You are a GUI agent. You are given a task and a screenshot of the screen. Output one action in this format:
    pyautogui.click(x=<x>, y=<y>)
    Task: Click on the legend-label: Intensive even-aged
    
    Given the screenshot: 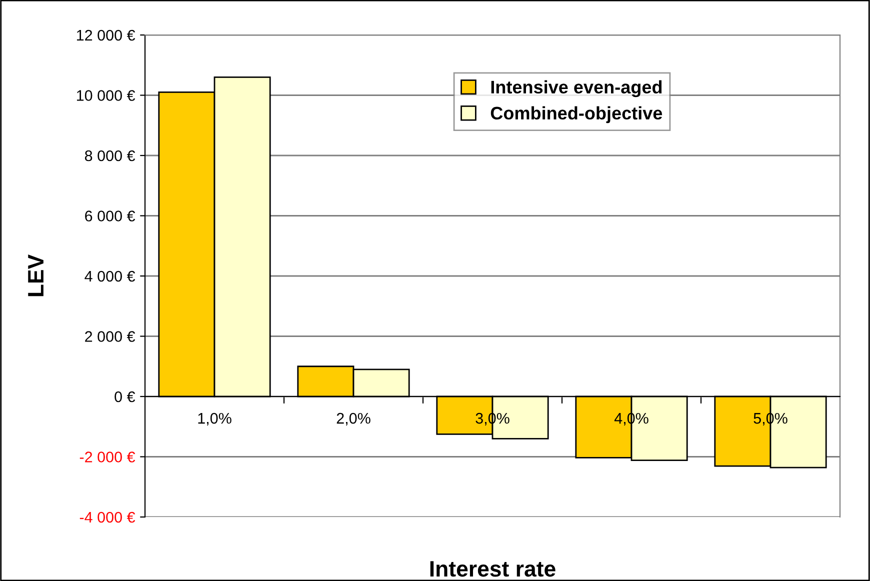 What is the action you would take?
    pyautogui.click(x=576, y=89)
    